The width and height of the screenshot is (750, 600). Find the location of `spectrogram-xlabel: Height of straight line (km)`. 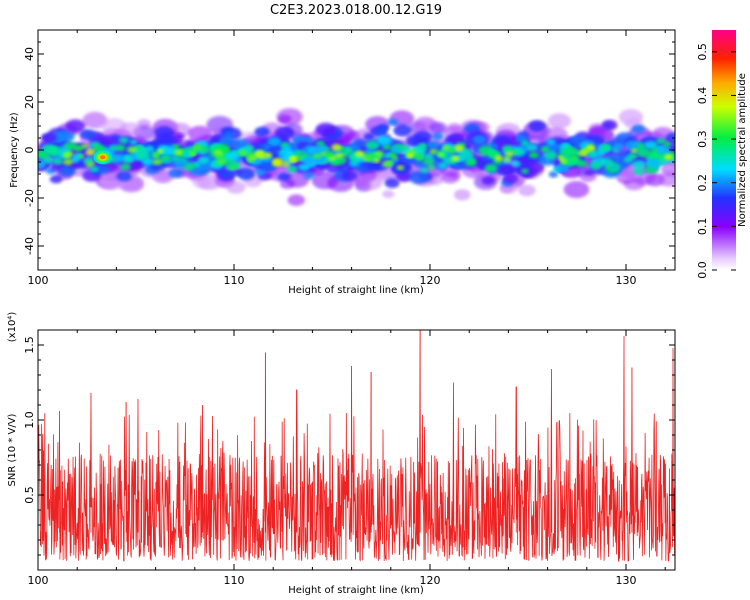

spectrogram-xlabel: Height of straight line (km) is located at coordinates (356, 290).